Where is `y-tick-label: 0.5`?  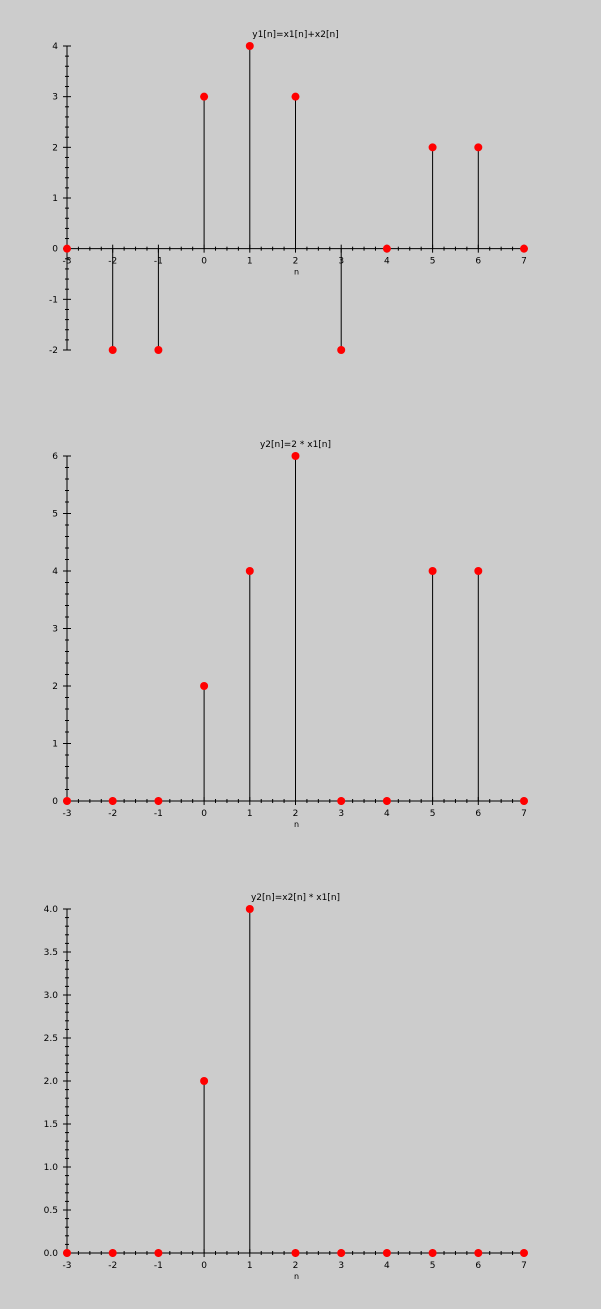 y-tick-label: 0.5 is located at coordinates (51, 1211).